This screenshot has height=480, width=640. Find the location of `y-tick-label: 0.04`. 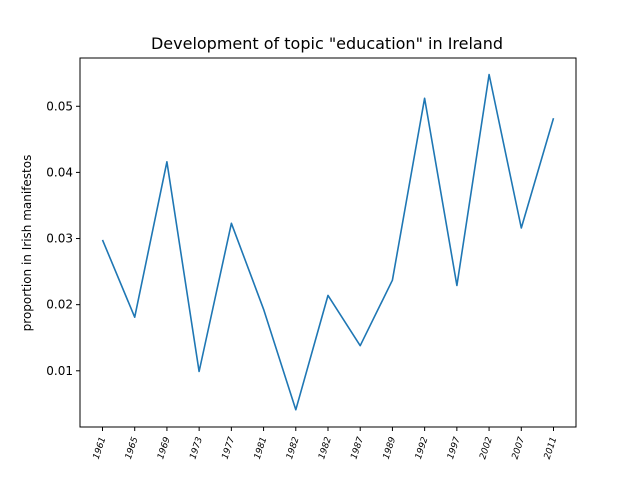

y-tick-label: 0.04 is located at coordinates (59, 172).